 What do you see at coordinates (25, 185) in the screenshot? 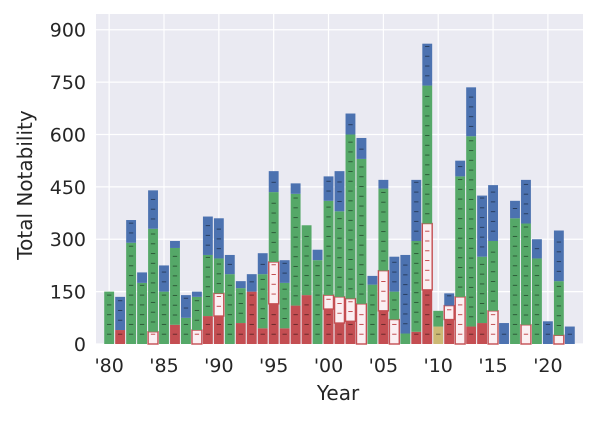
I see `y-axis-label: Total Notability` at bounding box center [25, 185].